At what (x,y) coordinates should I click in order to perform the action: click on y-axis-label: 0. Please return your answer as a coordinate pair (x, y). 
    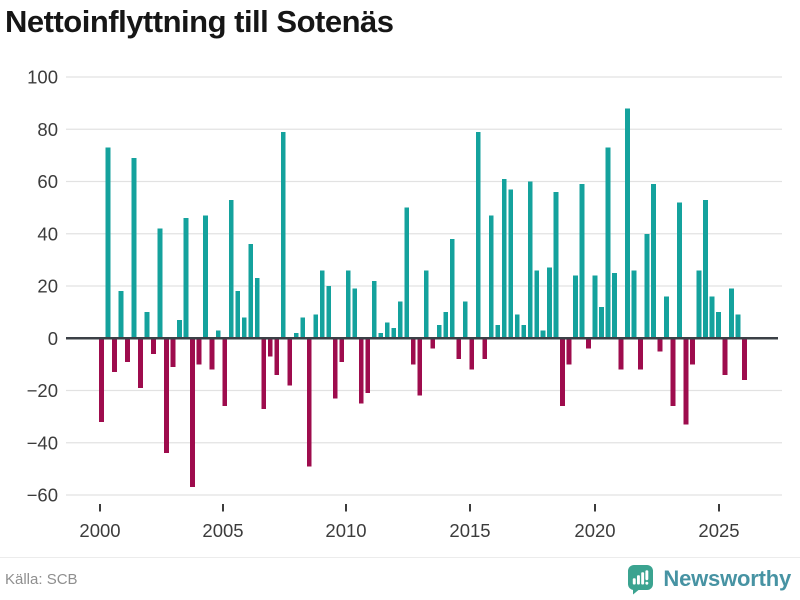
    Looking at the image, I should click on (53, 338).